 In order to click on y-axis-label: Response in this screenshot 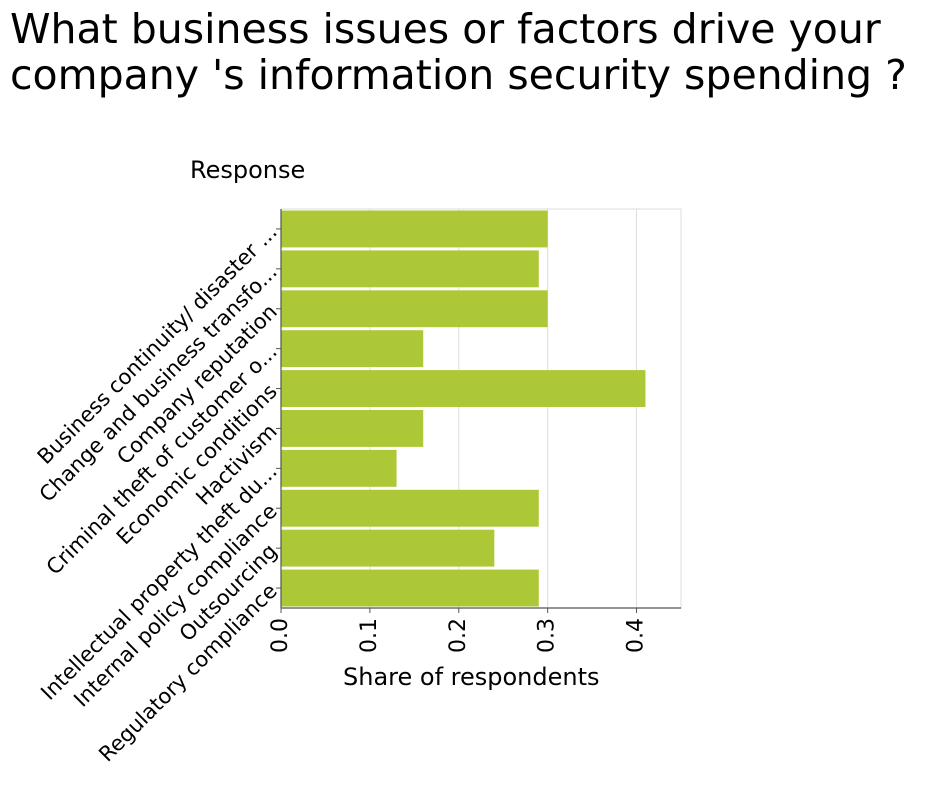, I will do `click(248, 170)`.